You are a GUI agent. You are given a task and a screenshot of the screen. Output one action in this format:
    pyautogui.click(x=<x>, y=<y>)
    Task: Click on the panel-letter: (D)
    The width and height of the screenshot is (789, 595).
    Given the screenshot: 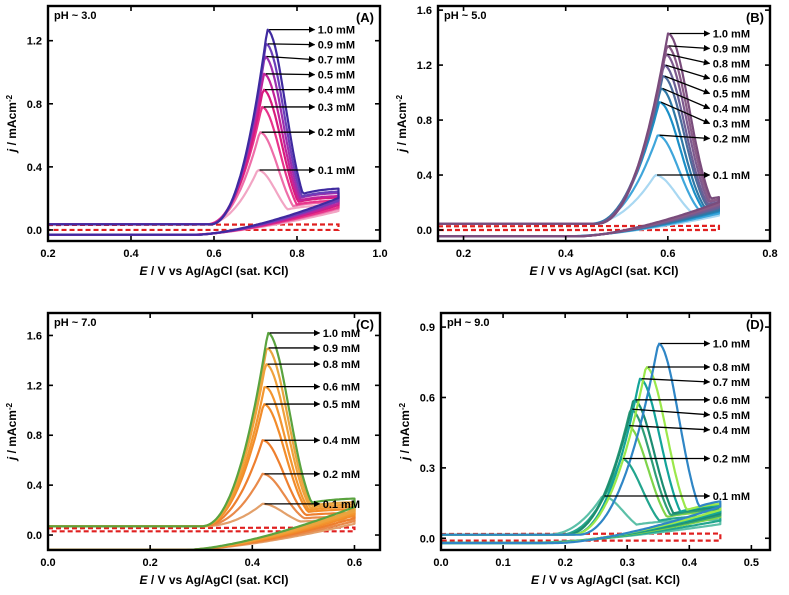 What is the action you would take?
    pyautogui.click(x=755, y=324)
    